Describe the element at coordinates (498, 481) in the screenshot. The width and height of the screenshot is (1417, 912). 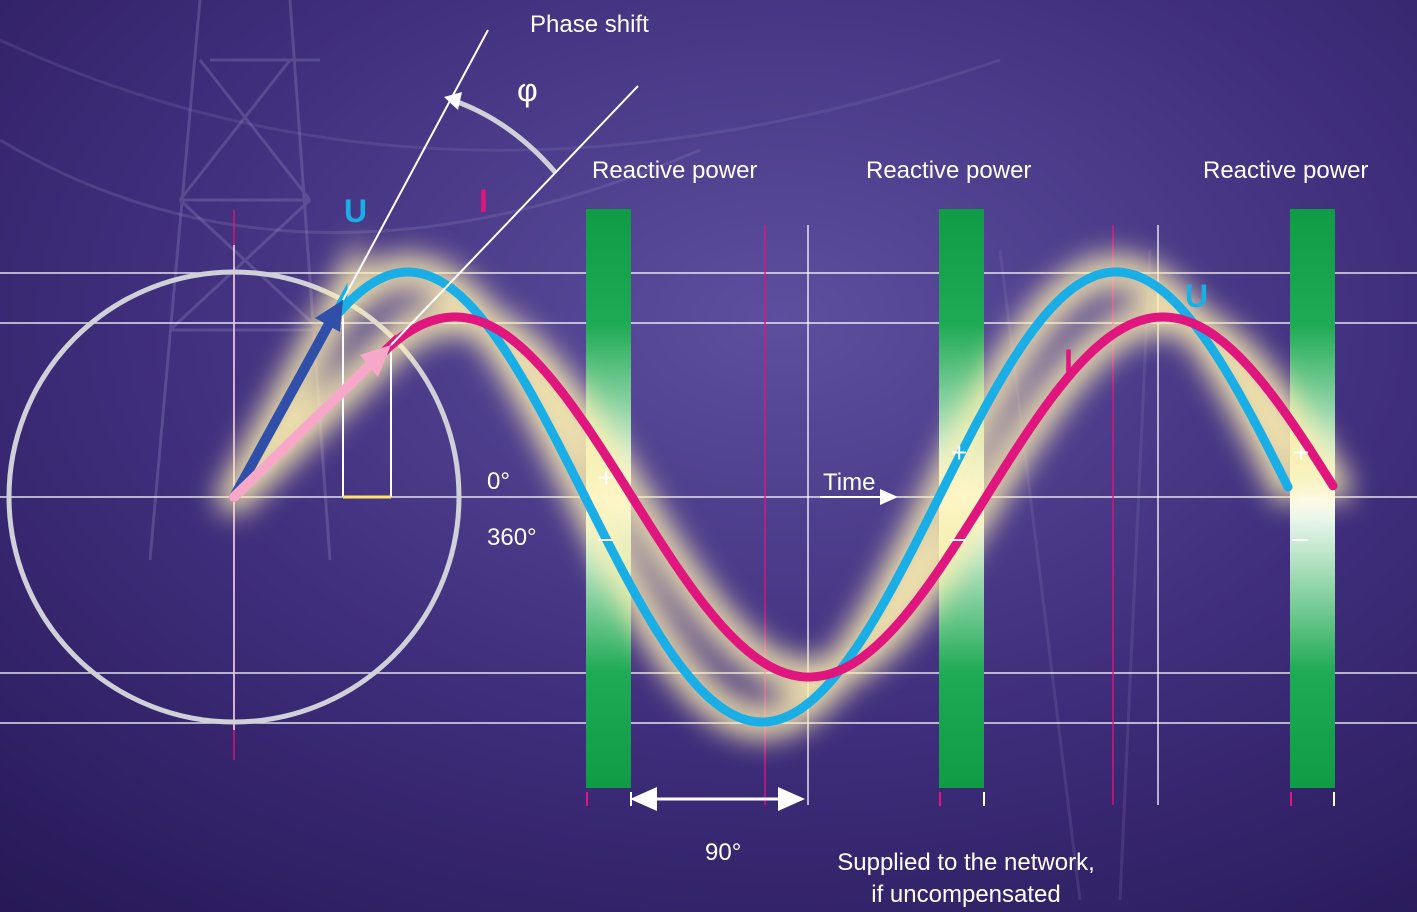
I see `zero-degree-label: 0°` at that location.